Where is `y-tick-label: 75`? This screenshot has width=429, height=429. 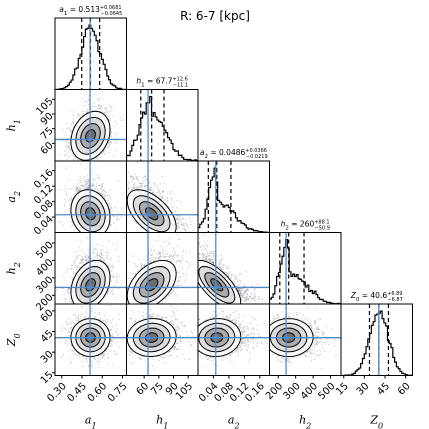
y-tick-label: 75 is located at coordinates (47, 133).